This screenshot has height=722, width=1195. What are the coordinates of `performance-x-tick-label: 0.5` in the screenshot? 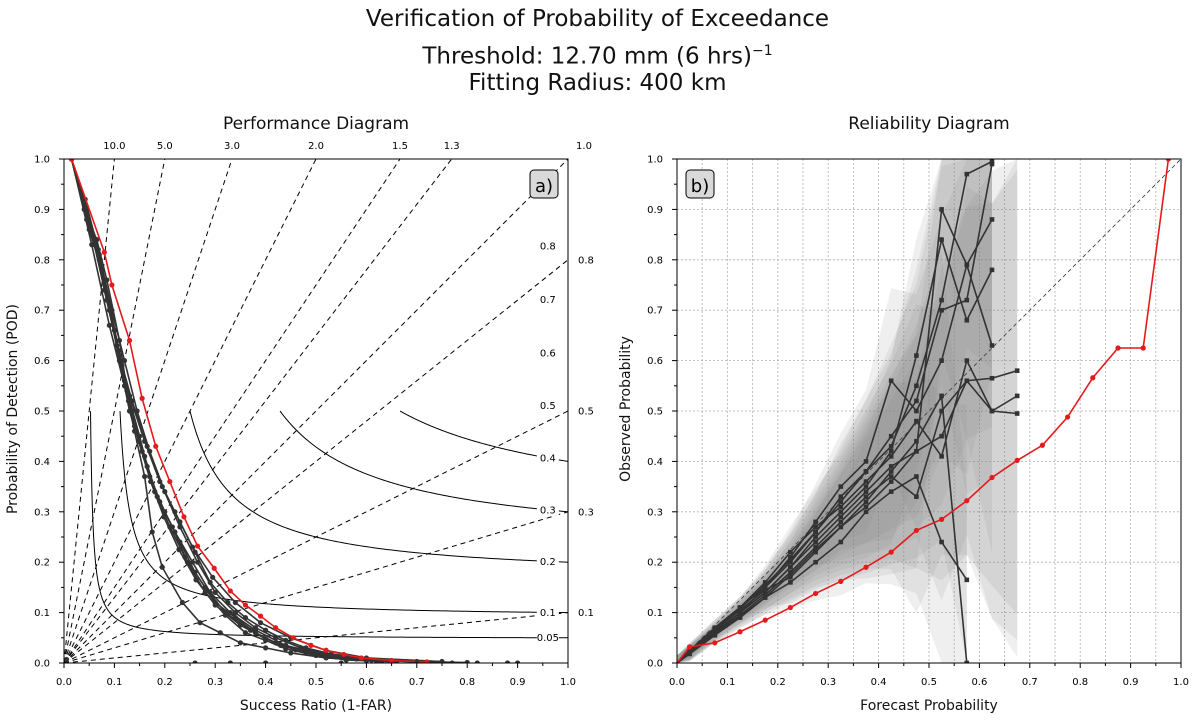 It's located at (316, 682).